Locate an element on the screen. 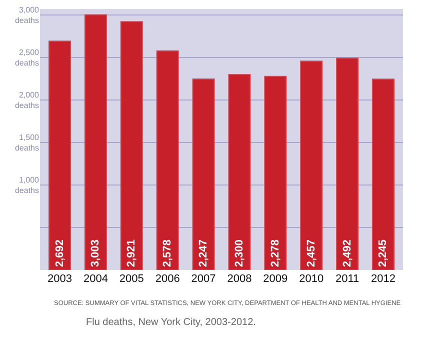 Image resolution: width=425 pixels, height=340 pixels. x-tick-label: 2010 is located at coordinates (311, 279).